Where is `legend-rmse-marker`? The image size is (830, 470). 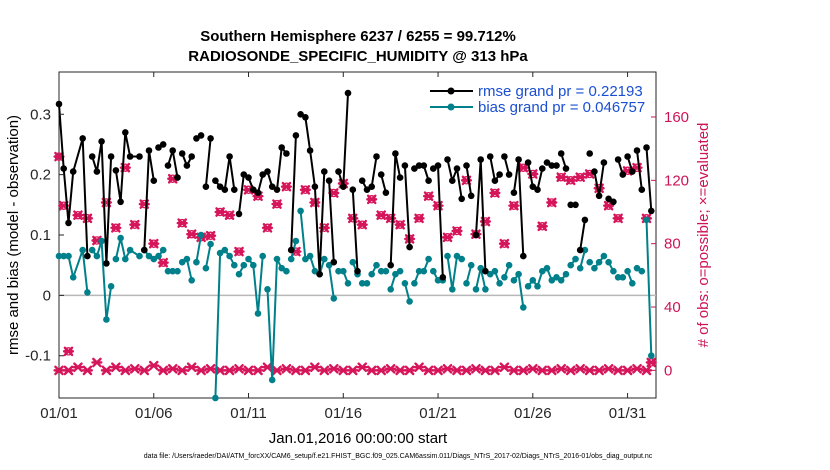
legend-rmse-marker is located at coordinates (451, 91).